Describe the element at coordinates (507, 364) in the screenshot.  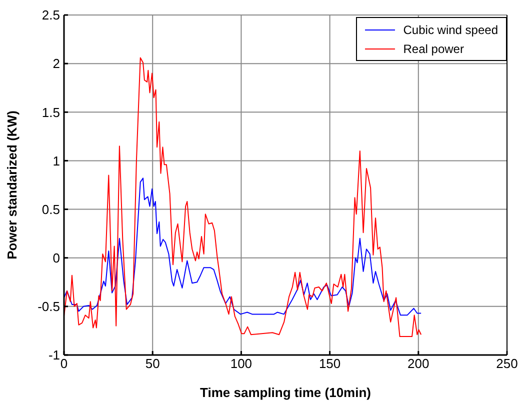
I see `x-tick-label: 250` at that location.